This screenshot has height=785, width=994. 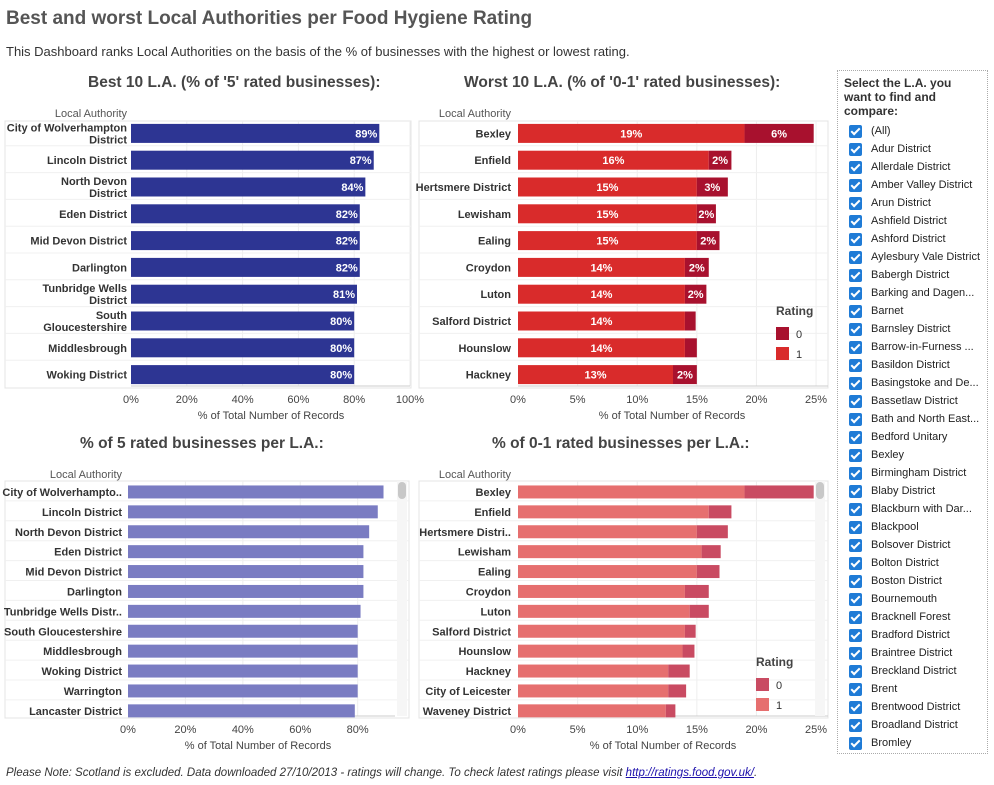 What do you see at coordinates (912, 437) in the screenshot?
I see `filter-item: Bedford Unitary` at bounding box center [912, 437].